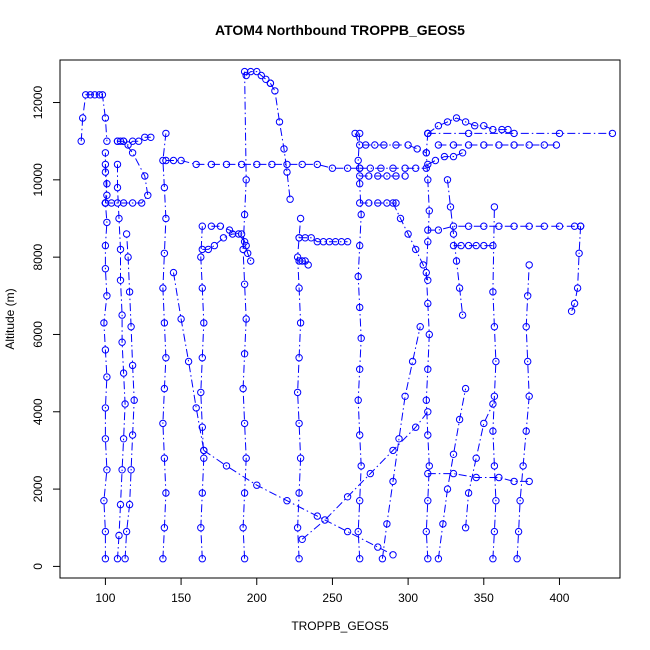  I want to click on x-axis: 100 150 200 250 300 350 400, so click(332, 591).